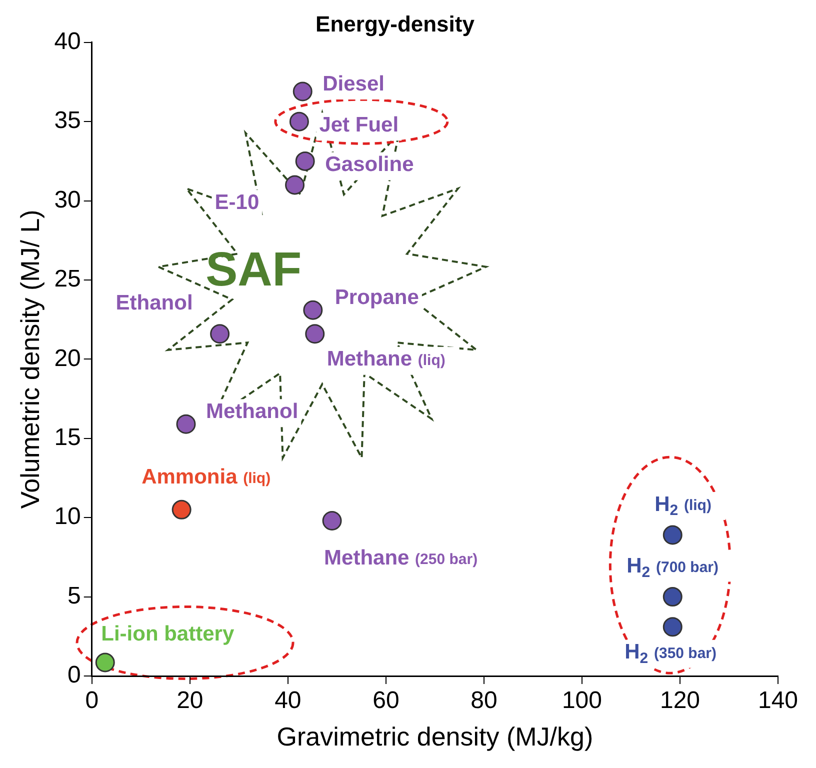 This screenshot has width=816, height=768. I want to click on y-tick-label: 25, so click(67, 279).